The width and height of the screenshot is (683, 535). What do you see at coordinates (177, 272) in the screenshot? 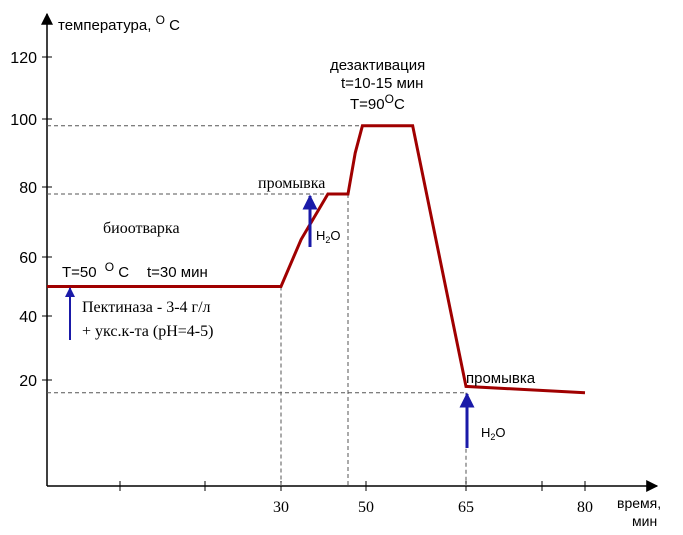
I see `annotation-stage1-time: t=30 мин` at bounding box center [177, 272].